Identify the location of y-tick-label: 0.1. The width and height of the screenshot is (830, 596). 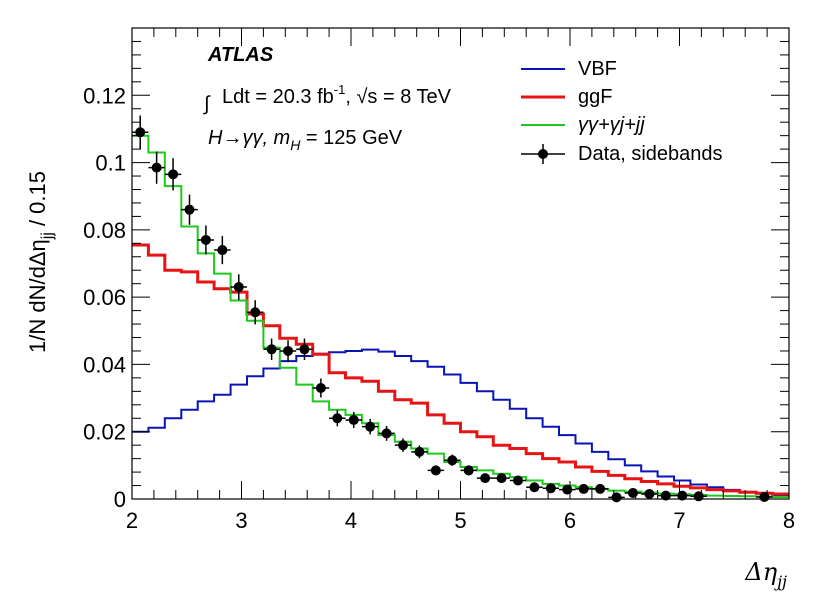
(110, 163).